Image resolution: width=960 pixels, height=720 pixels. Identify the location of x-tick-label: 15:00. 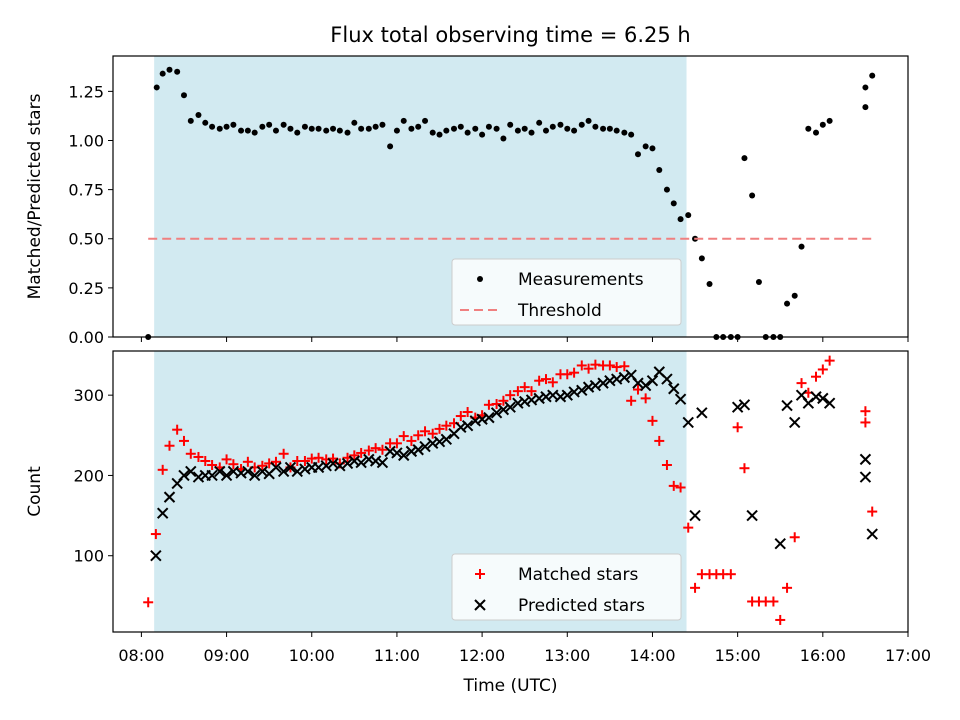
(738, 655).